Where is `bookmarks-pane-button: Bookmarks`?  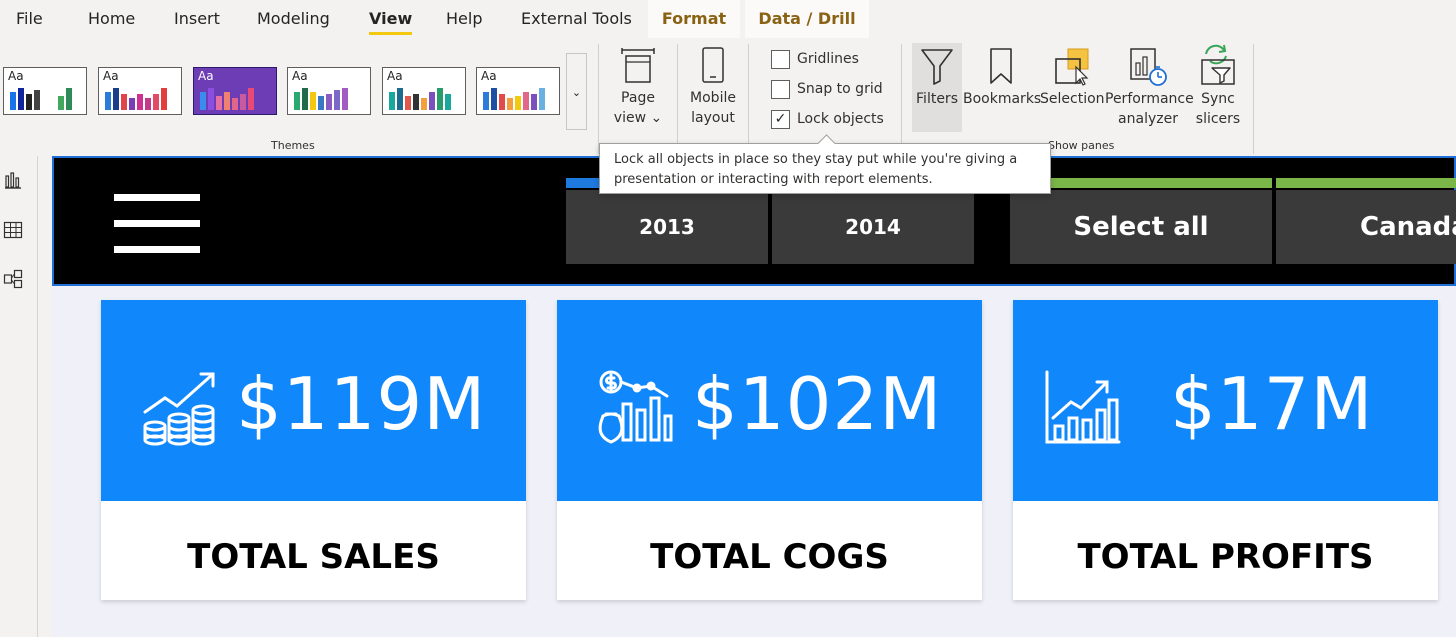
bookmarks-pane-button: Bookmarks is located at coordinates (1002, 78).